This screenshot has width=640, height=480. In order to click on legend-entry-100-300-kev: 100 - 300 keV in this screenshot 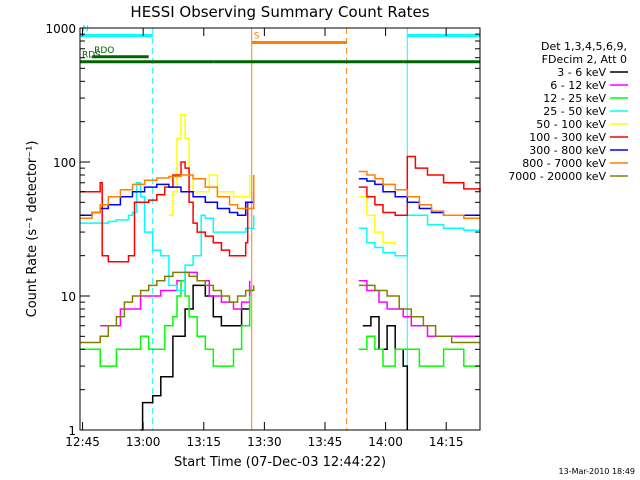, I will do `click(567, 137)`.